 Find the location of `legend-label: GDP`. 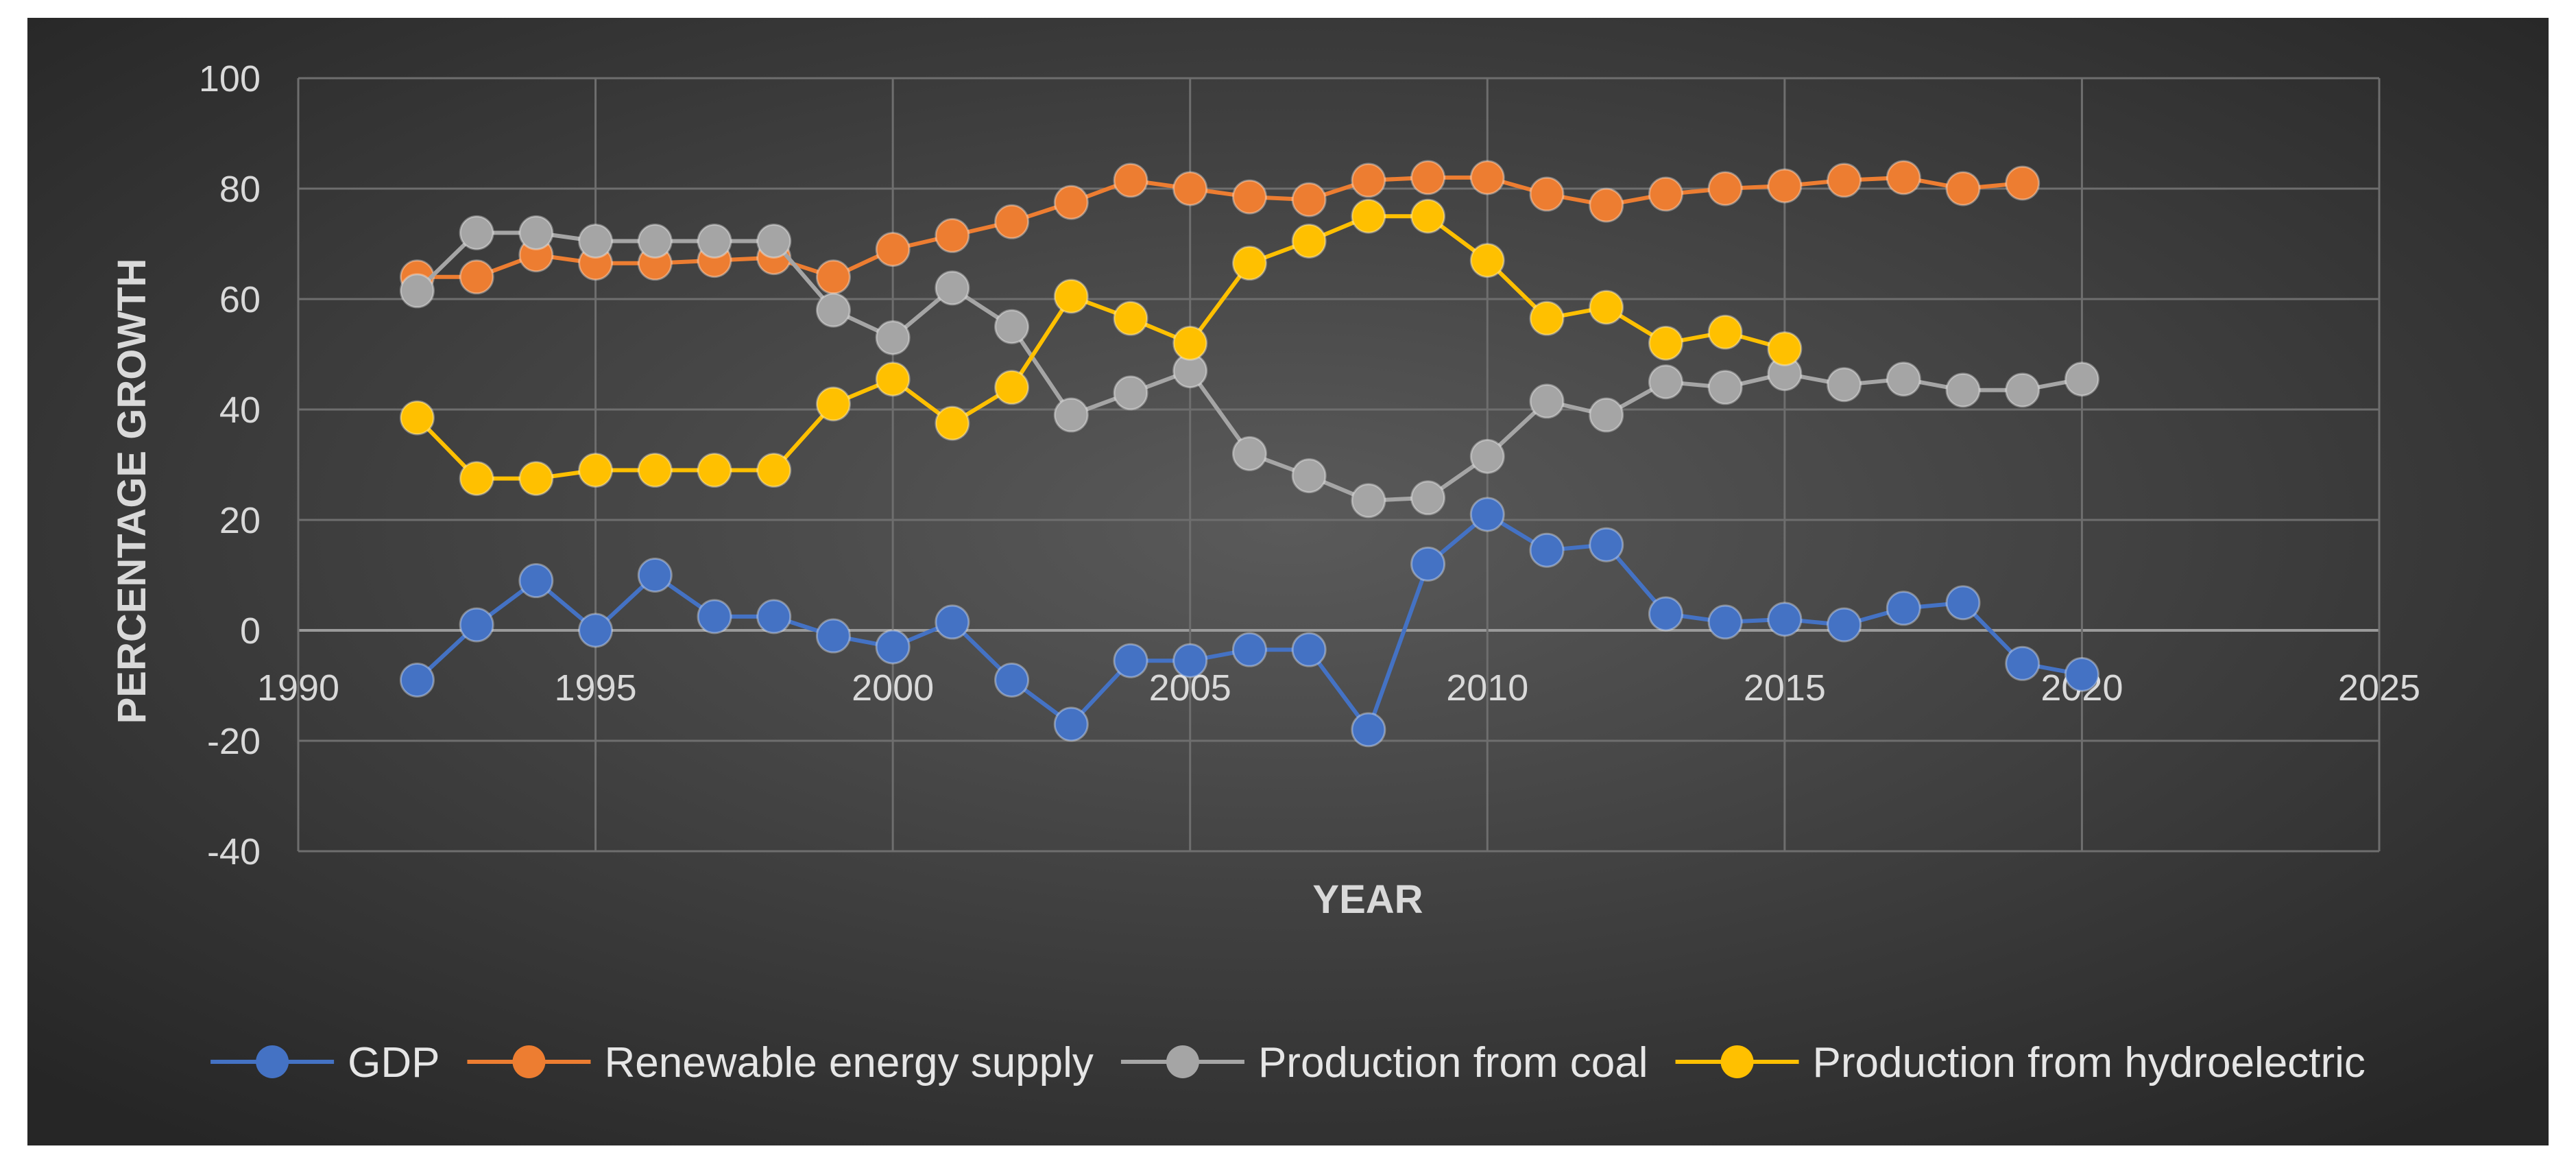

legend-label: GDP is located at coordinates (394, 1062).